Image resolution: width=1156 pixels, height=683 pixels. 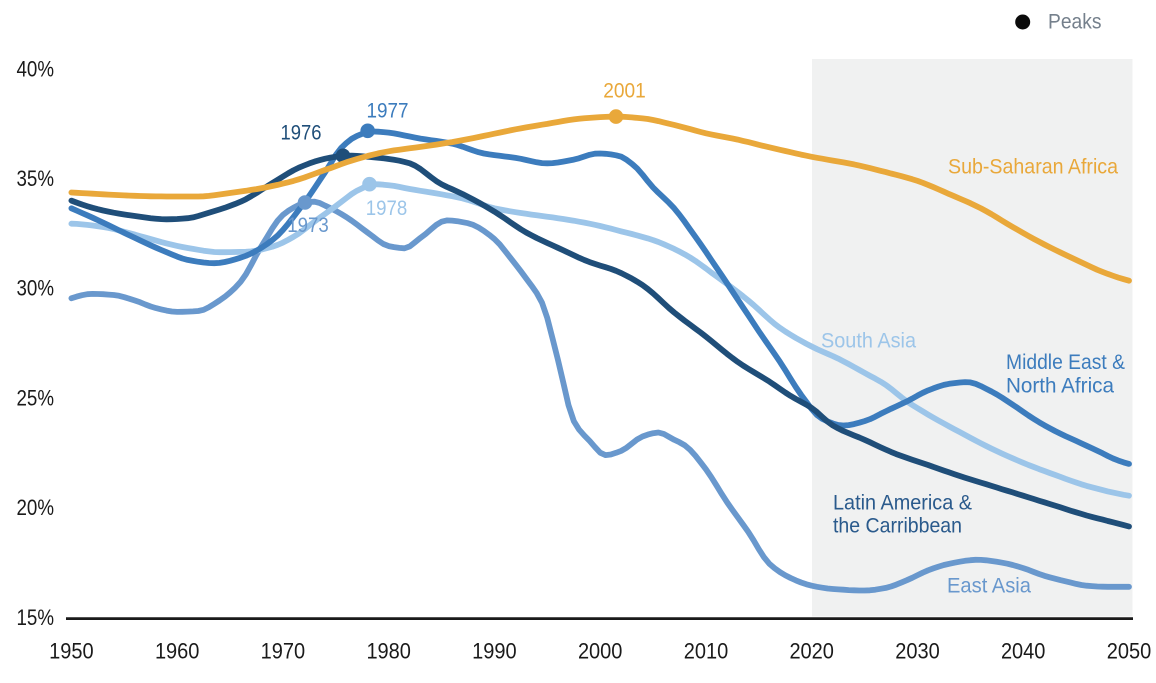 I want to click on svg-text: the Carribbean, so click(x=897, y=526).